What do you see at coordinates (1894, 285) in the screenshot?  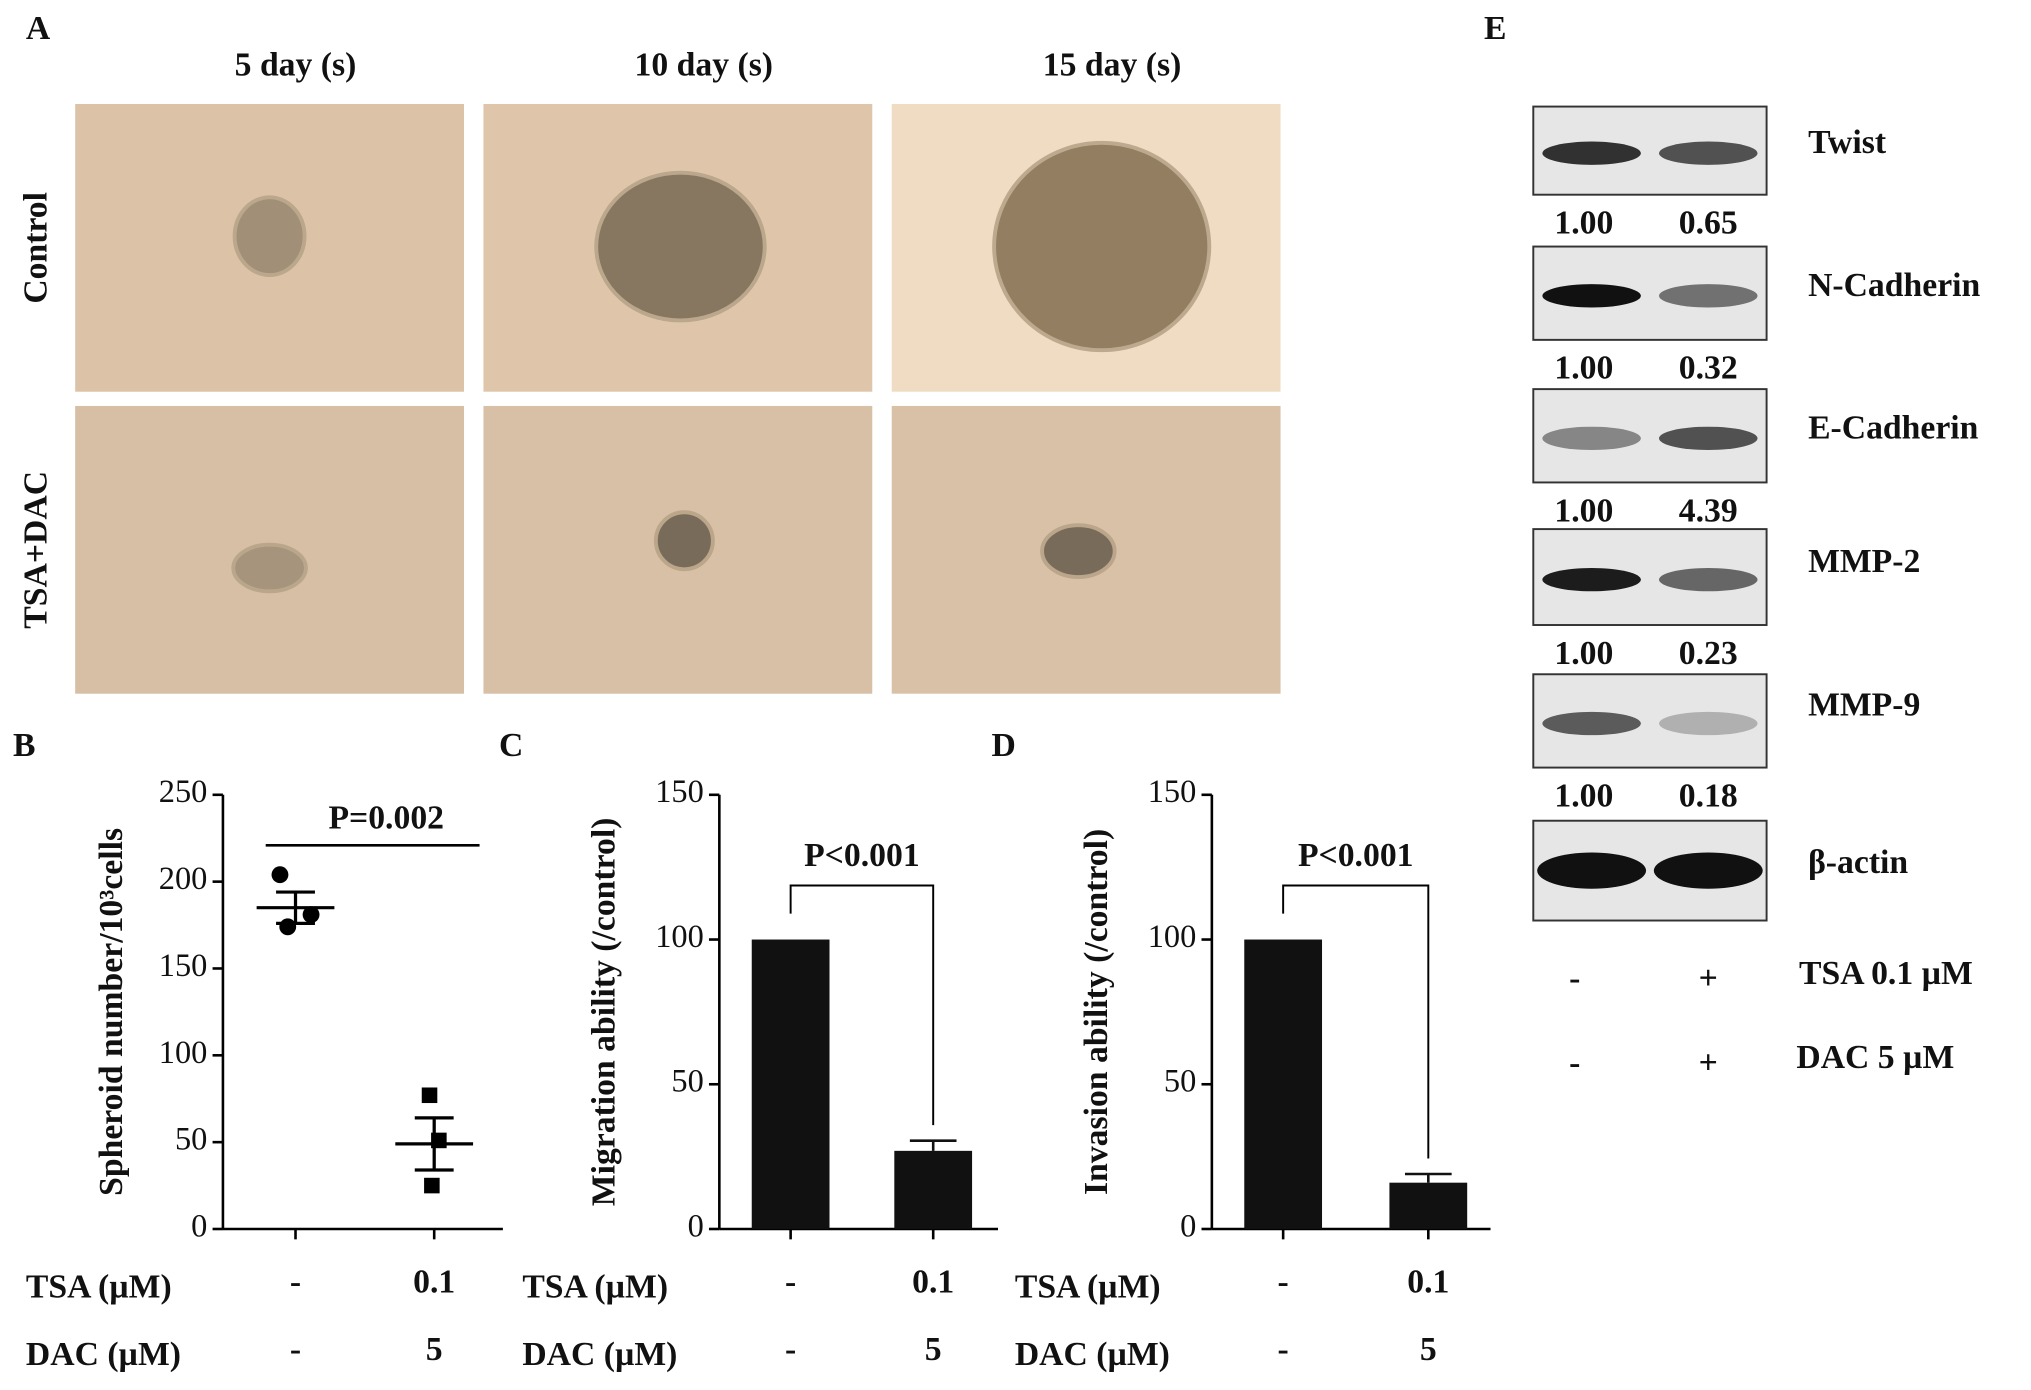 I see `protein-label: N-Cadherin` at bounding box center [1894, 285].